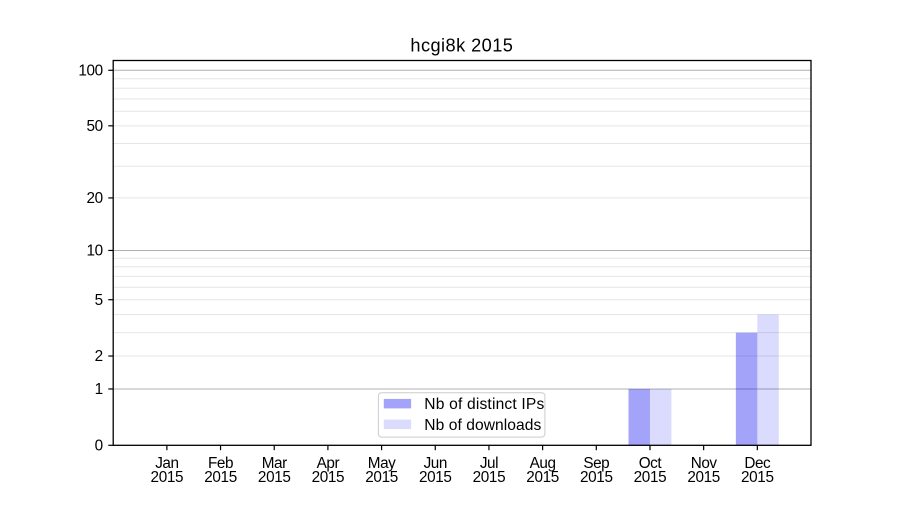  I want to click on svg-text: 5, so click(99, 300).